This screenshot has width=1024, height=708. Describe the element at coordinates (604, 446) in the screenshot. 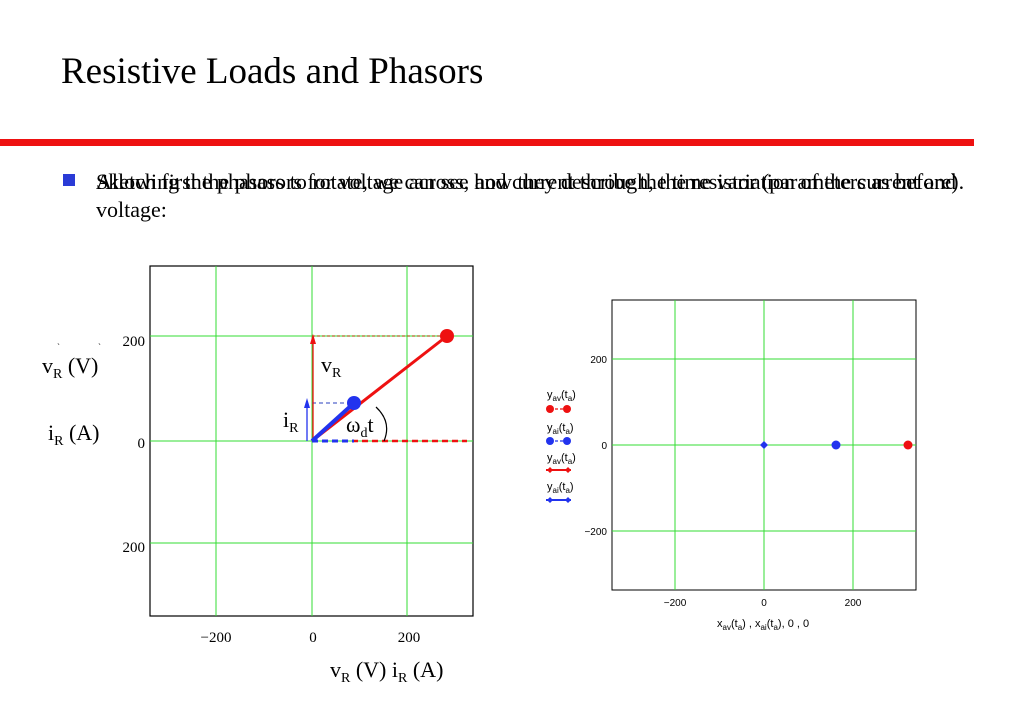

I see `right-ytick-mid: 0` at that location.